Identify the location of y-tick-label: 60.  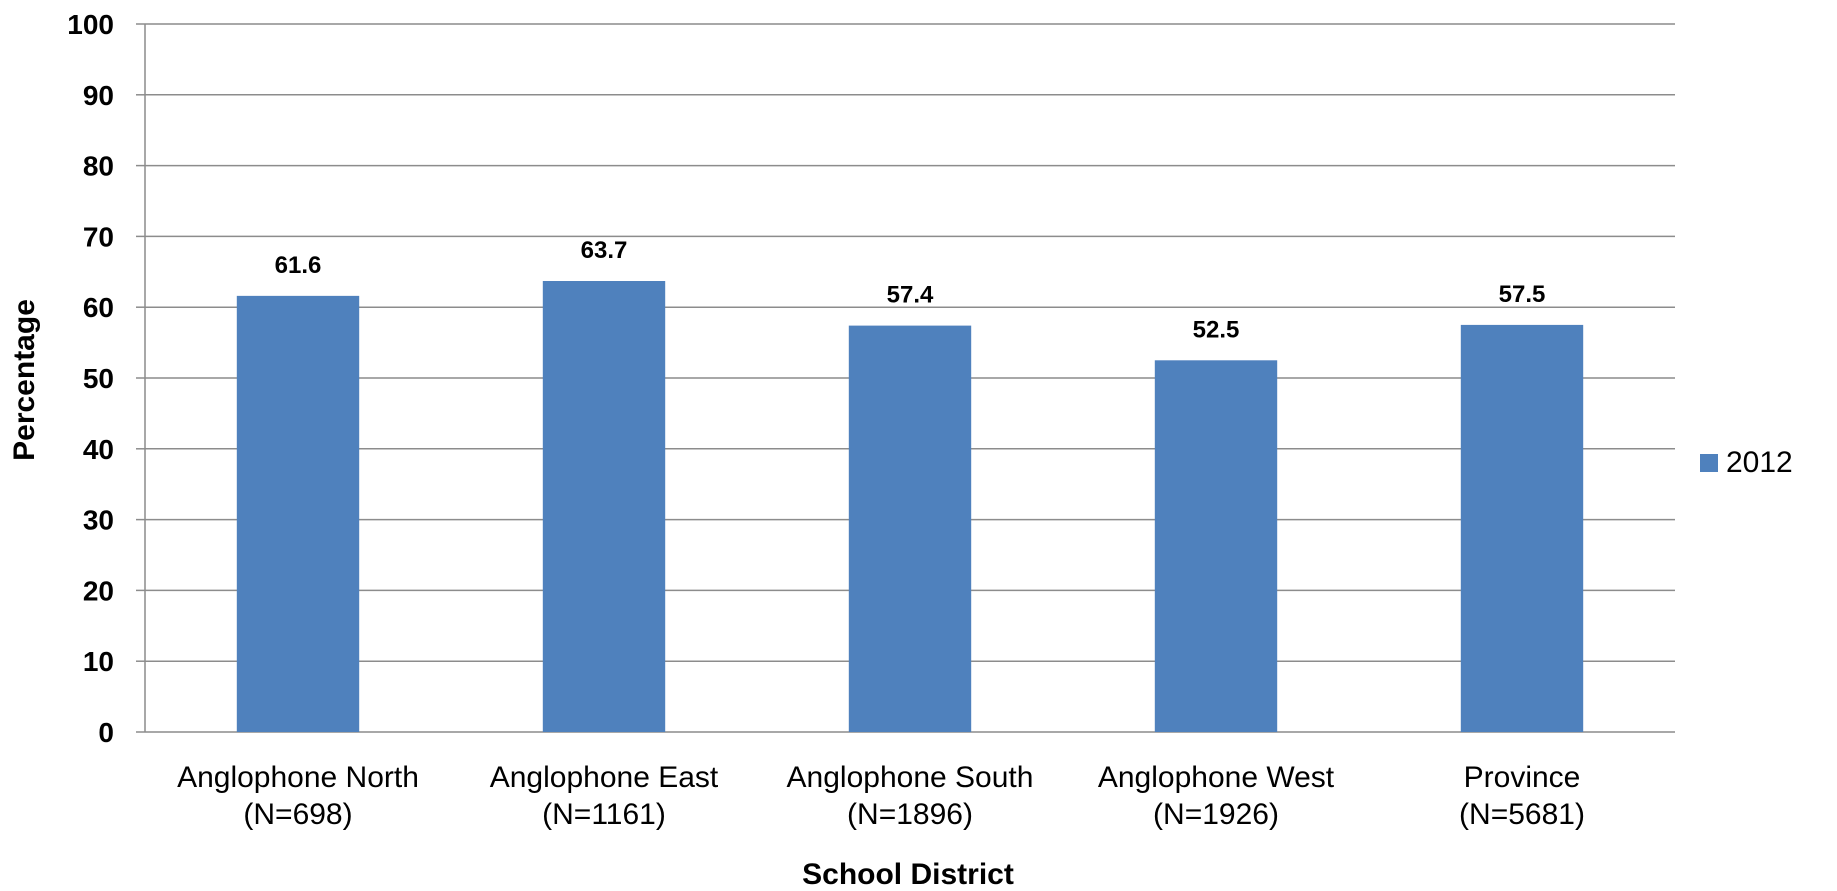
(98, 307).